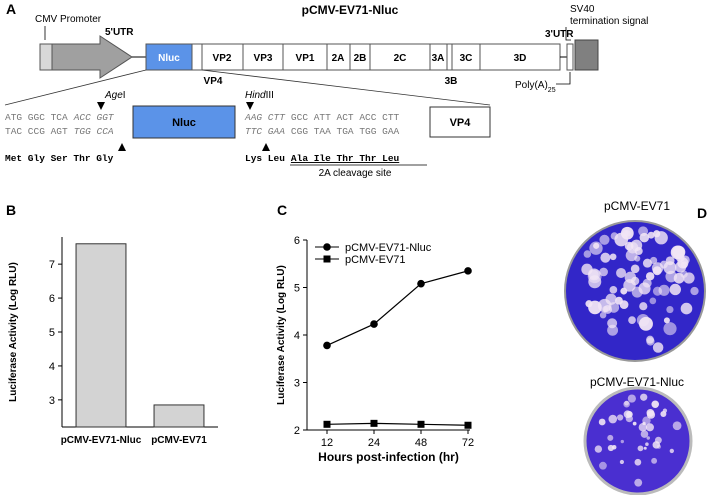 This screenshot has height=495, width=717. I want to click on aa-underlined: Ala Ile Thr Thr Leu, so click(345, 158).